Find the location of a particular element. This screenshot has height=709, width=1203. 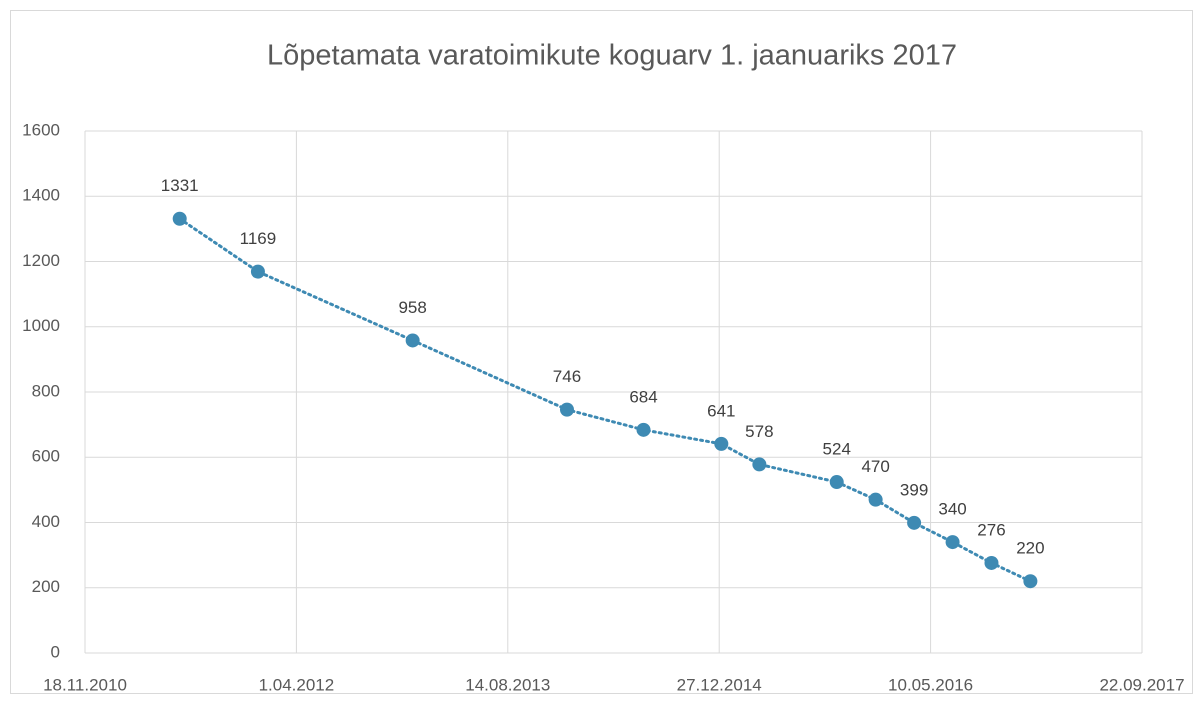

y-tick-label: 200 is located at coordinates (46, 586).